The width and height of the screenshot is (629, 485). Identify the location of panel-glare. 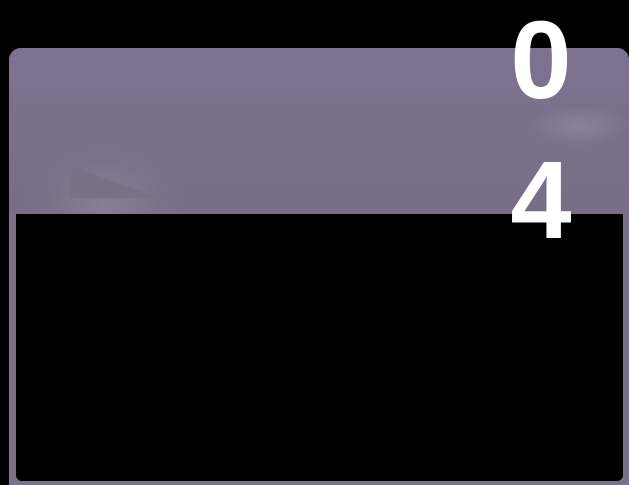
(579, 126).